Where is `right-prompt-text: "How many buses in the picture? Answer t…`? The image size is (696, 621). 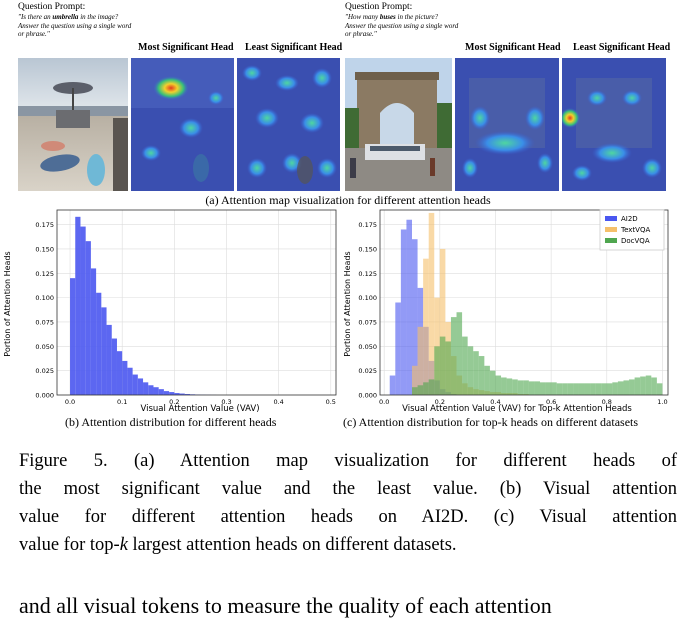 right-prompt-text: "How many buses in the picture? Answer t… is located at coordinates (402, 25).